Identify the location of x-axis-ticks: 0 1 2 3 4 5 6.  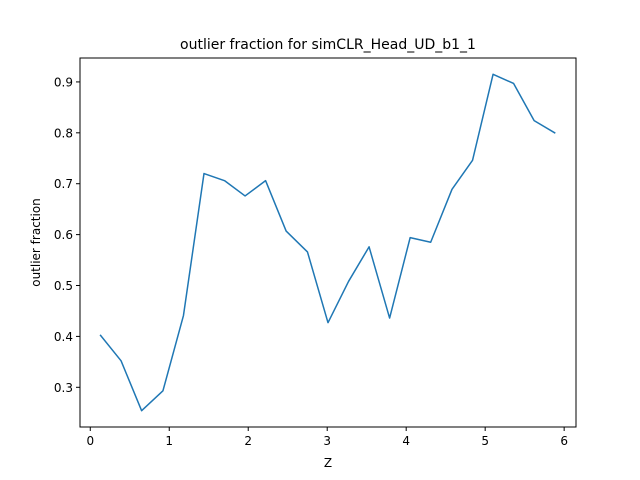
(327, 437).